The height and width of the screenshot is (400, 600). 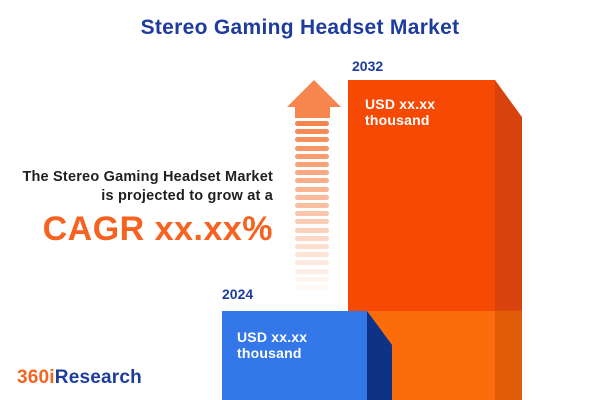 What do you see at coordinates (400, 112) in the screenshot?
I see `bar-2032-value-label: USD xx.xx thousand` at bounding box center [400, 112].